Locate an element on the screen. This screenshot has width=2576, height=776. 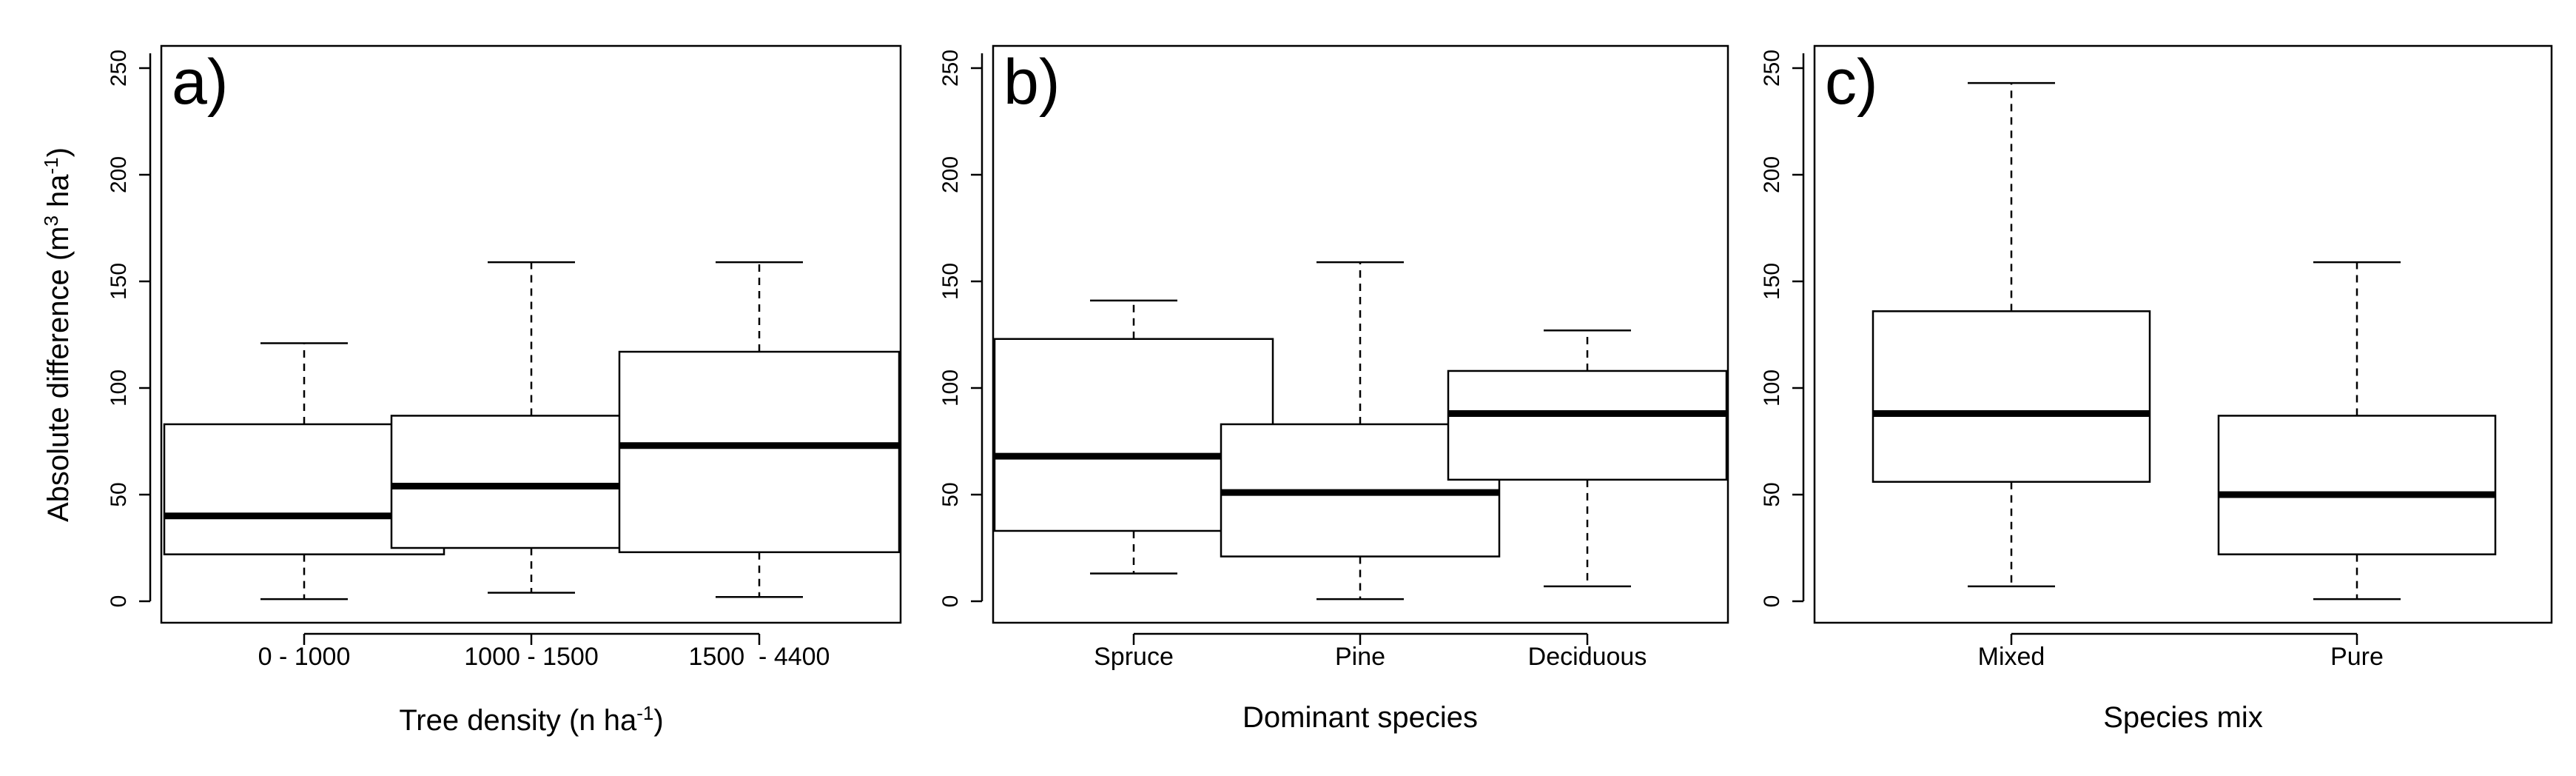
panel-b-y-axis: 0 50 100 150 200 250 is located at coordinates (960, 329).